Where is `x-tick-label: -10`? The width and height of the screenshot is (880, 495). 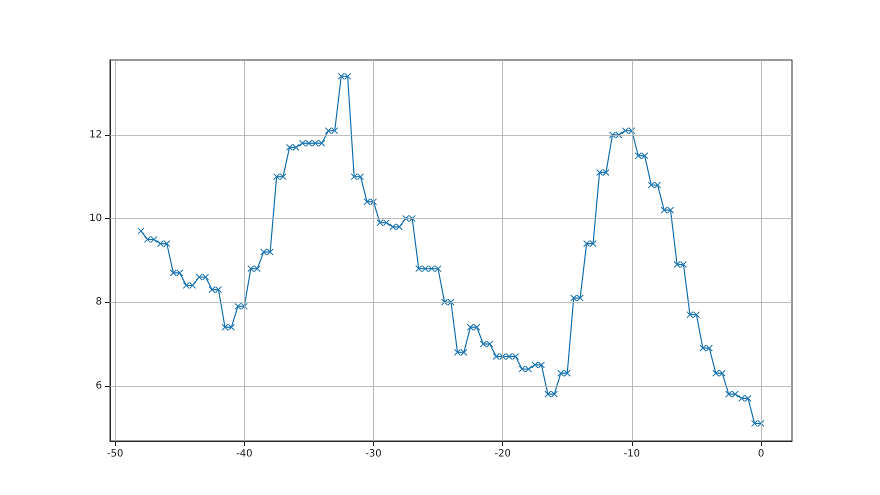
x-tick-label: -10 is located at coordinates (632, 454).